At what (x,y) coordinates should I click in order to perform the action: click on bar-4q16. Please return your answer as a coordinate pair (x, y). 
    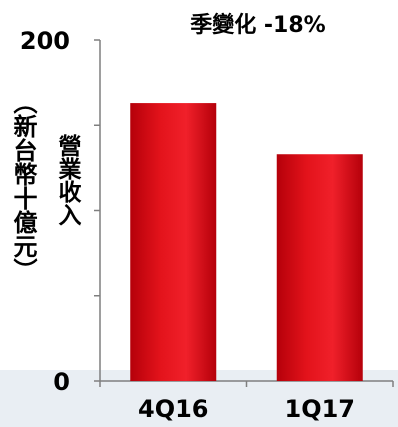
    Looking at the image, I should click on (173, 242).